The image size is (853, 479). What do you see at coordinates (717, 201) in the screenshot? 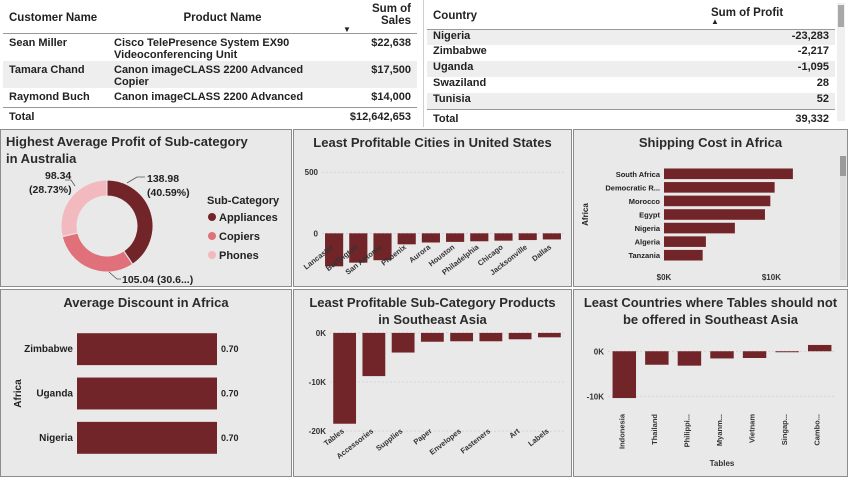
I see `bar-morocco` at bounding box center [717, 201].